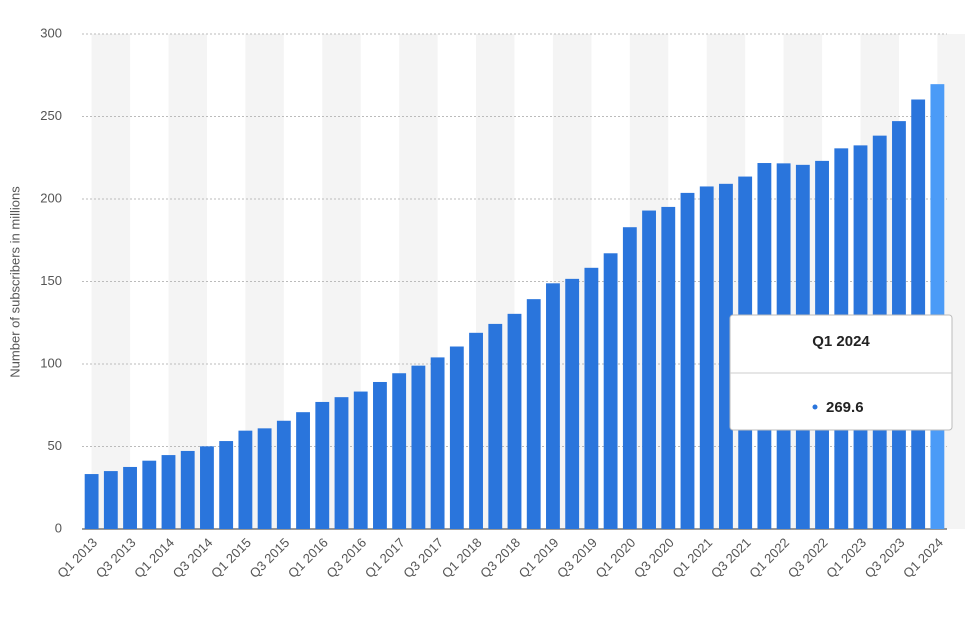 The height and width of the screenshot is (640, 965). What do you see at coordinates (51, 115) in the screenshot?
I see `y-tick-label: 250` at bounding box center [51, 115].